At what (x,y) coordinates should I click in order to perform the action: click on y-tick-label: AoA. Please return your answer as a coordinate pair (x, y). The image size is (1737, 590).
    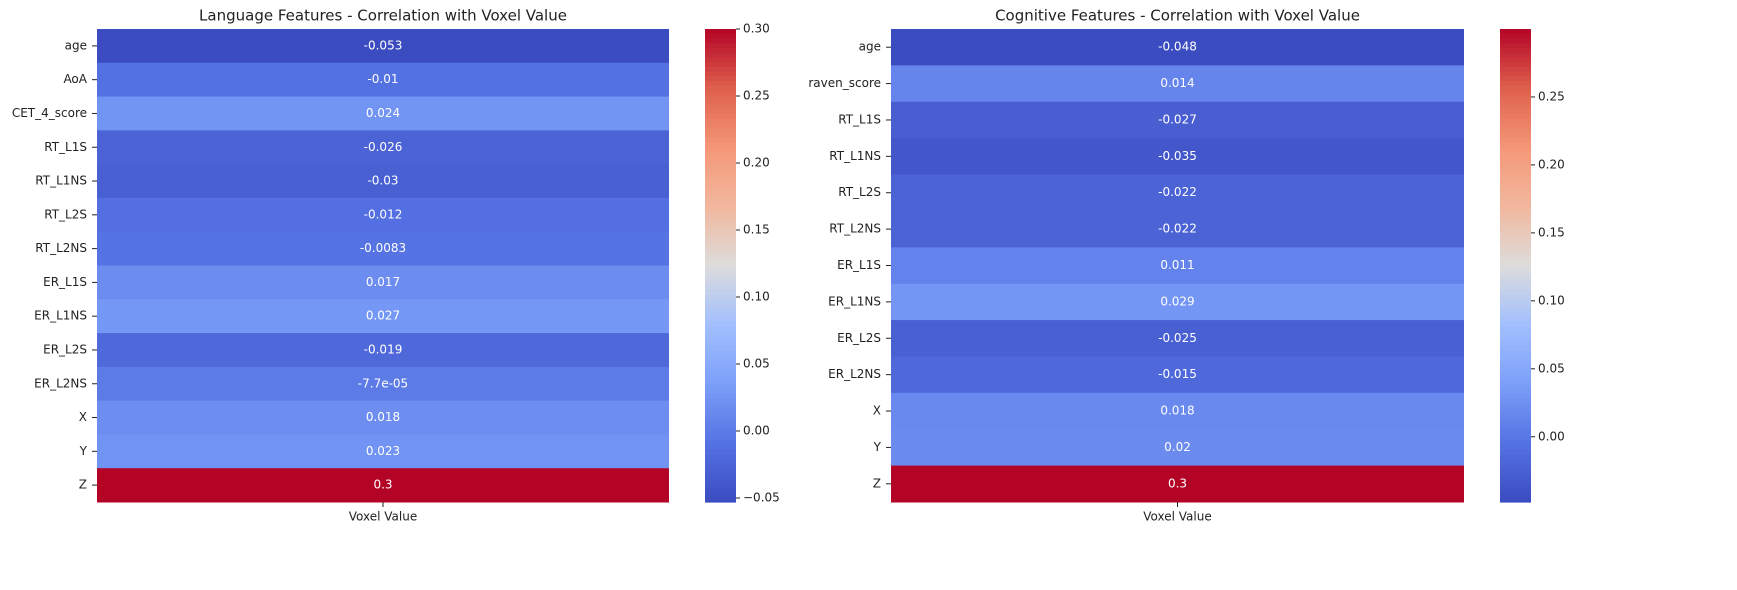
    Looking at the image, I should click on (75, 79).